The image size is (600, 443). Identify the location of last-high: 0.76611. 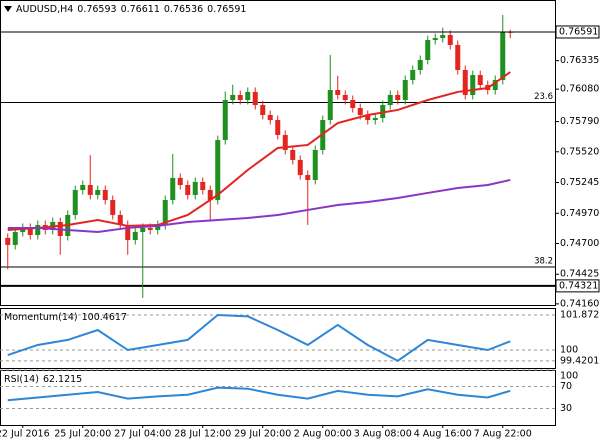
(140, 9).